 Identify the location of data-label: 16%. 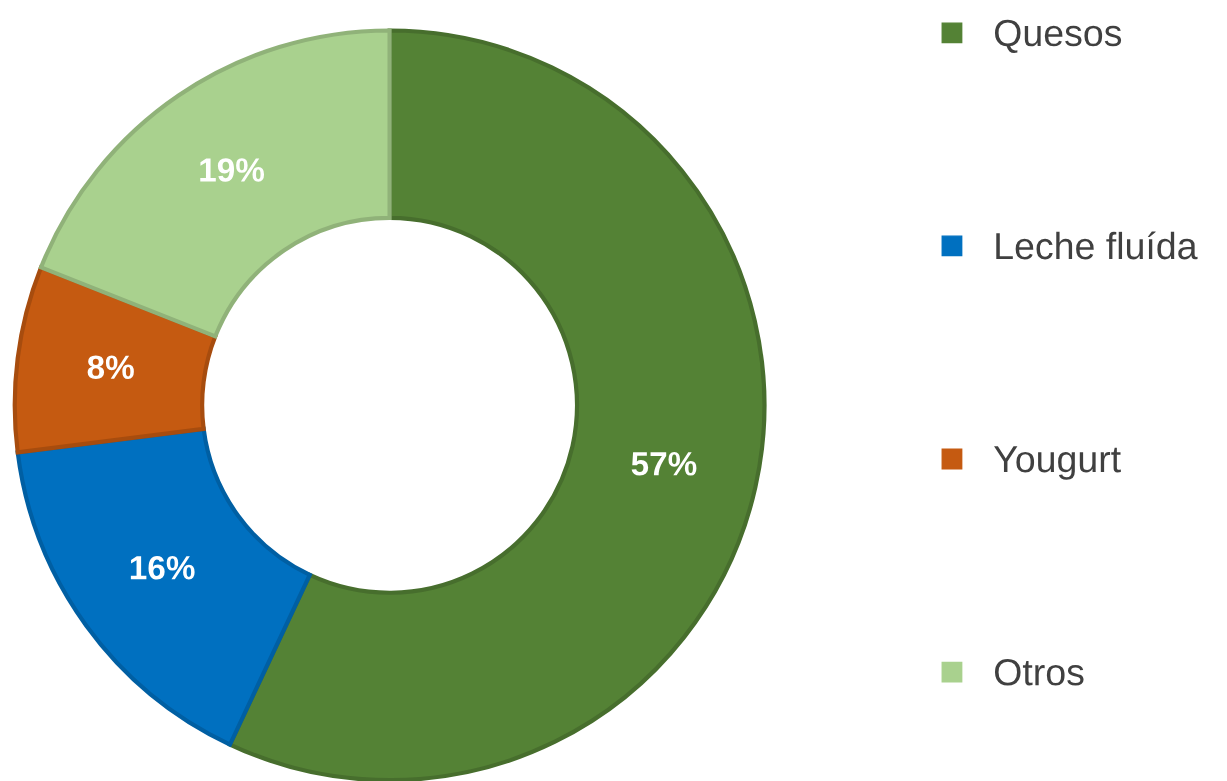
(162, 567).